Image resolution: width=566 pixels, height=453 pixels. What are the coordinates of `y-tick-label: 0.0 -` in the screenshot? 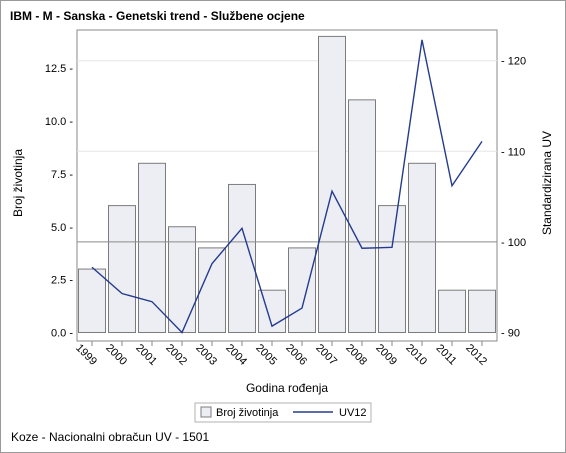 It's located at (62, 334).